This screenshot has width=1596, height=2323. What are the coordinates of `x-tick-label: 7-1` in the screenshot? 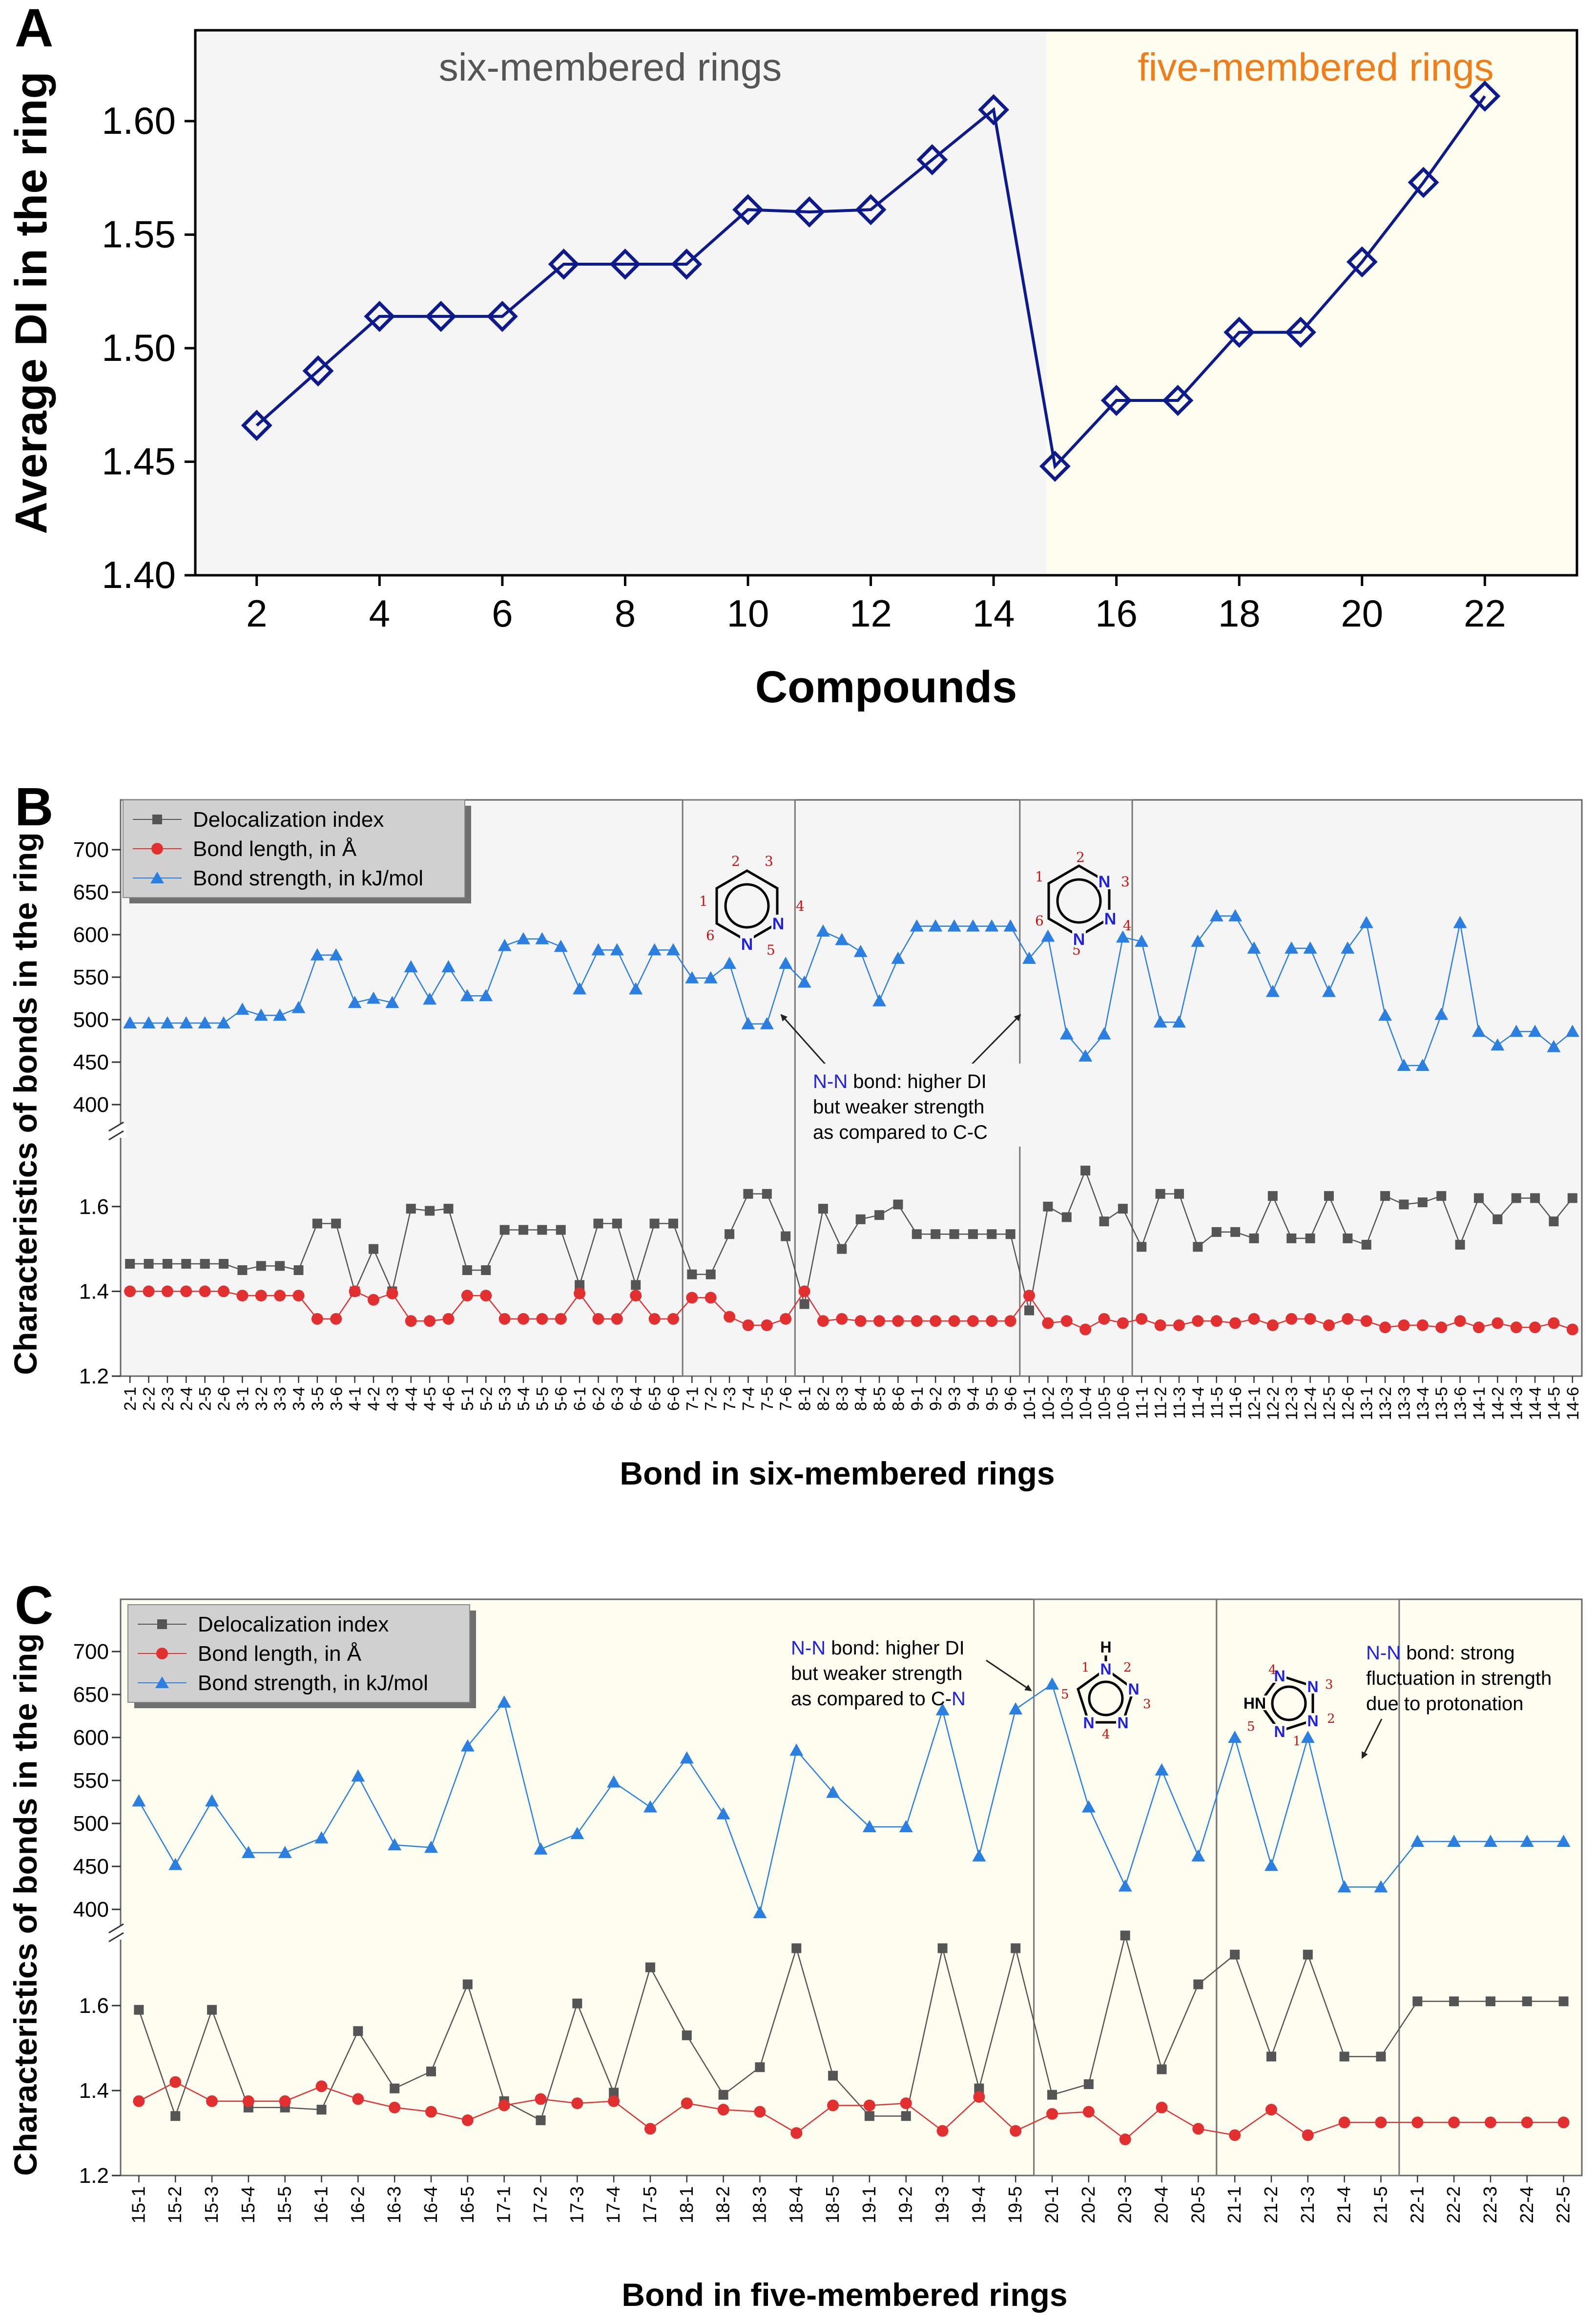 It's located at (692, 1399).